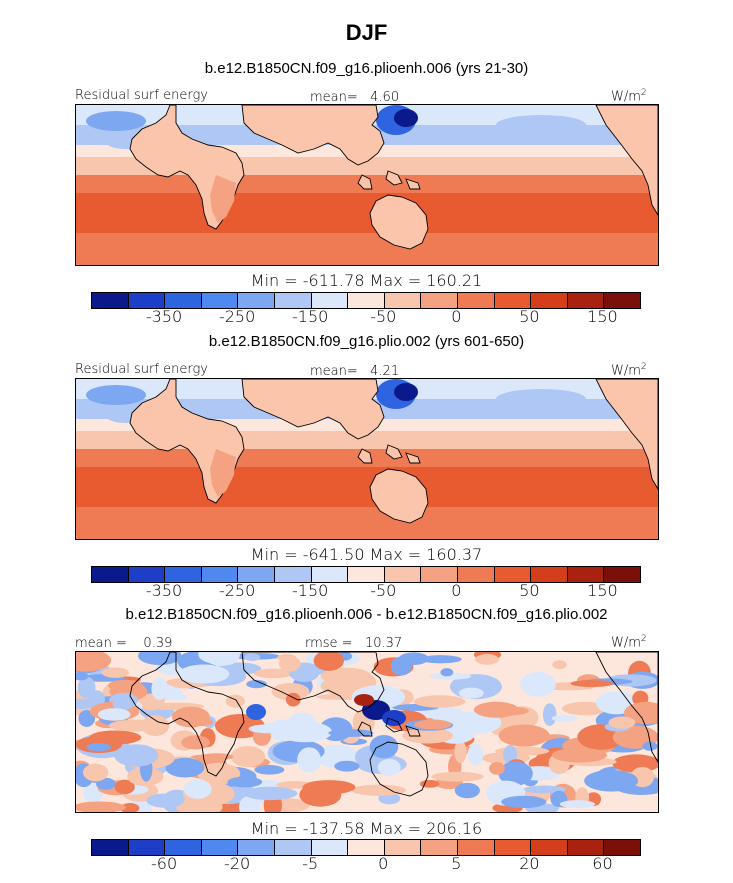  What do you see at coordinates (602, 863) in the screenshot?
I see `colorbar-tick-label: 60` at bounding box center [602, 863].